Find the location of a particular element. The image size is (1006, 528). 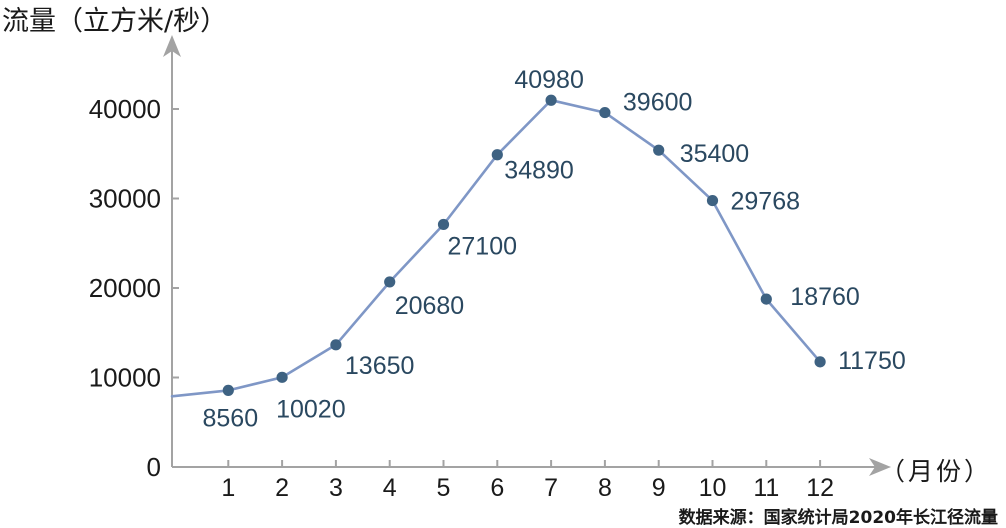

x-tick-label-3: 3 is located at coordinates (336, 488).